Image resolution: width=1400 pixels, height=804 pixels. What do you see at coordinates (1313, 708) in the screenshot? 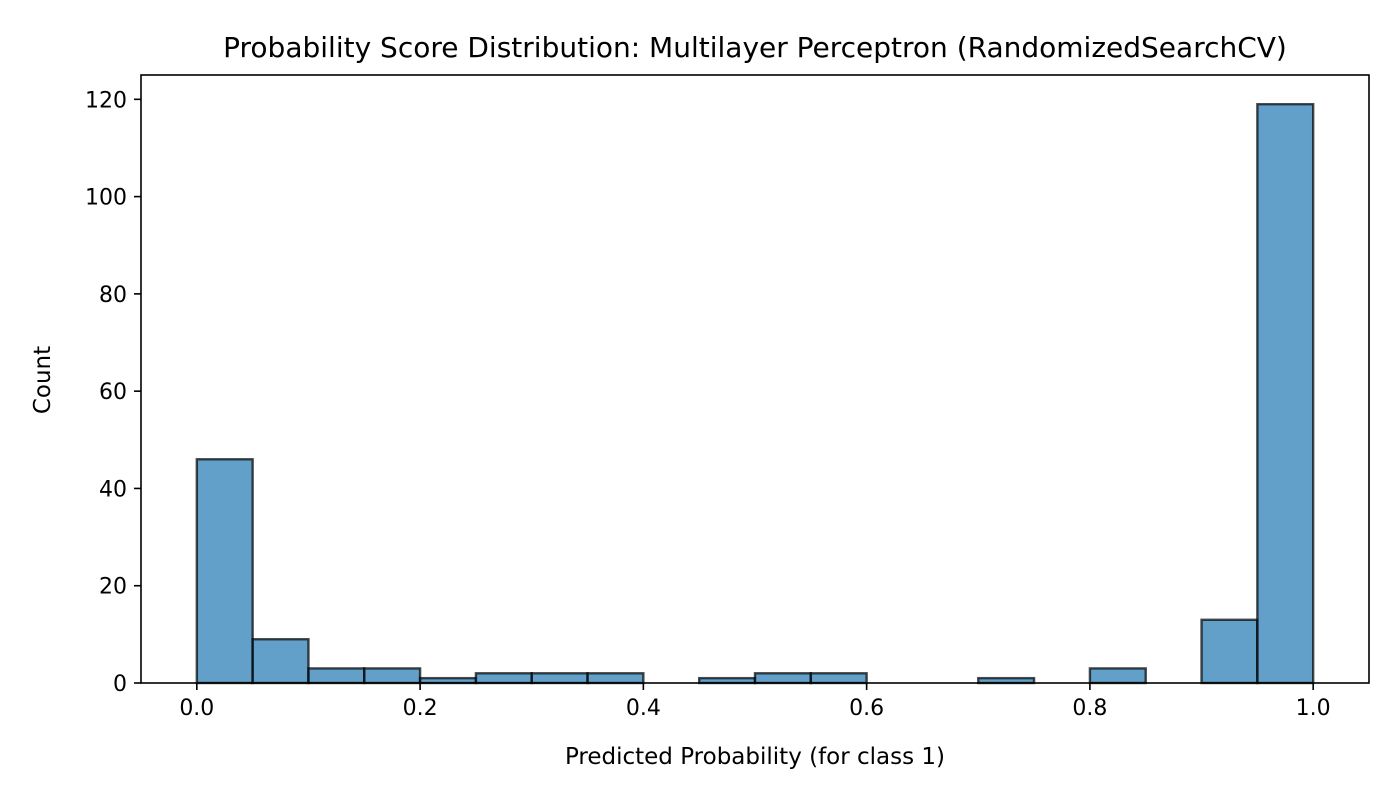
I see `x-tick-label: 1.0` at bounding box center [1313, 708].